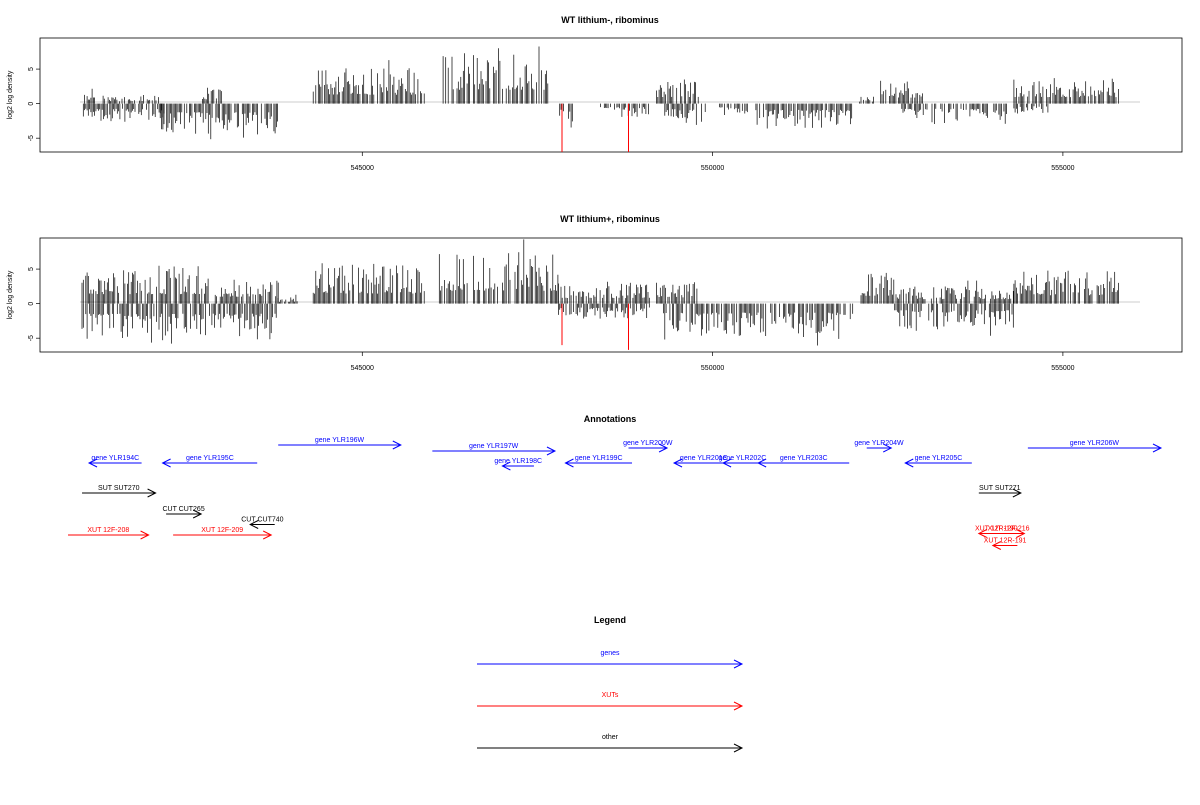  Describe the element at coordinates (119, 488) in the screenshot. I see `feature-label: SUT SUT270` at that location.